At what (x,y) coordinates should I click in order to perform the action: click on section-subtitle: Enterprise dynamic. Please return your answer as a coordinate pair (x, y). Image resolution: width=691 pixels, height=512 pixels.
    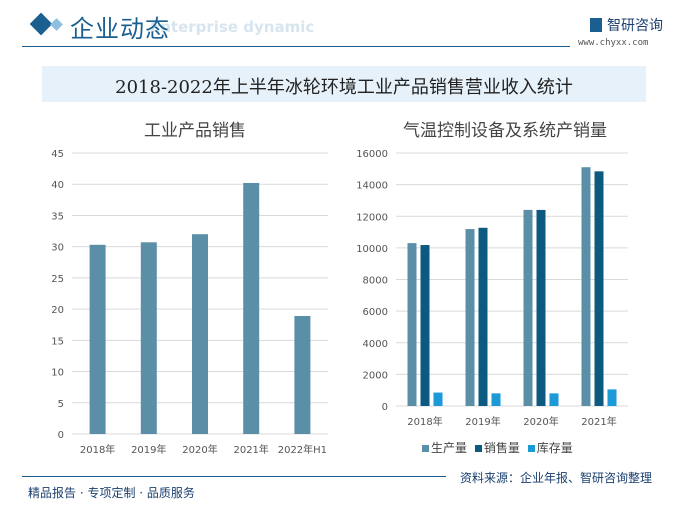
    Looking at the image, I should click on (232, 27).